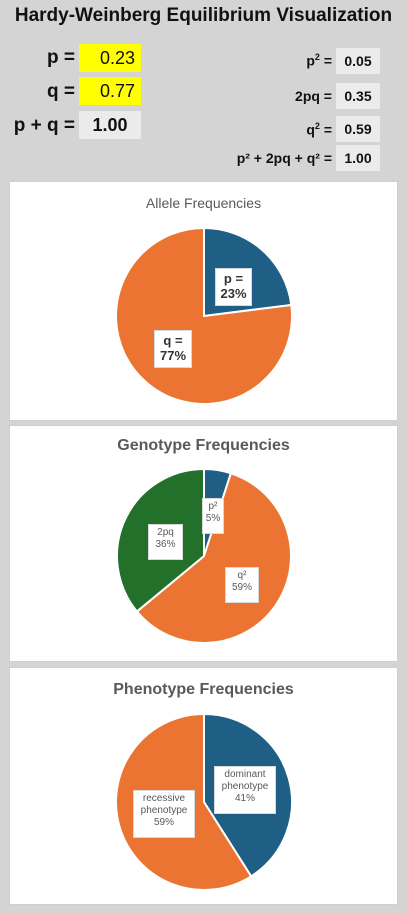 Image resolution: width=407 pixels, height=913 pixels. Describe the element at coordinates (173, 355) in the screenshot. I see `data-label-percent: 77%` at that location.